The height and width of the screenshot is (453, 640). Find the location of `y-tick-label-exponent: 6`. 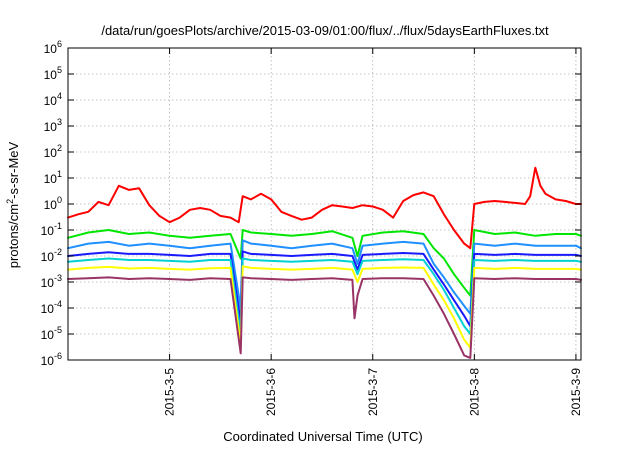

y-tick-label-exponent: 6 is located at coordinates (59, 44).